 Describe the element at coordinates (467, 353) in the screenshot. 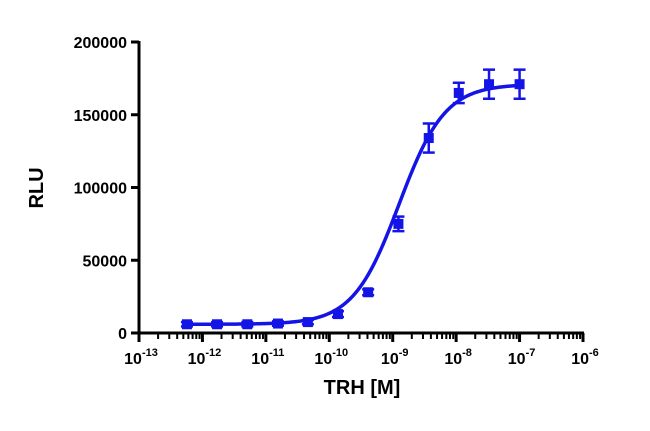

I see `x-tick-exponent: -8` at that location.